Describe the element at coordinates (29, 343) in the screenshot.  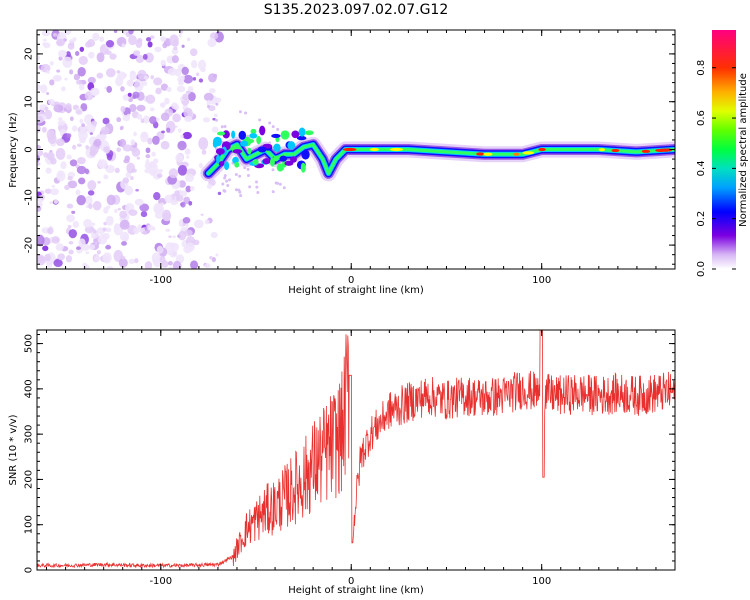
I see `snr-y-tick-label: 500` at that location.